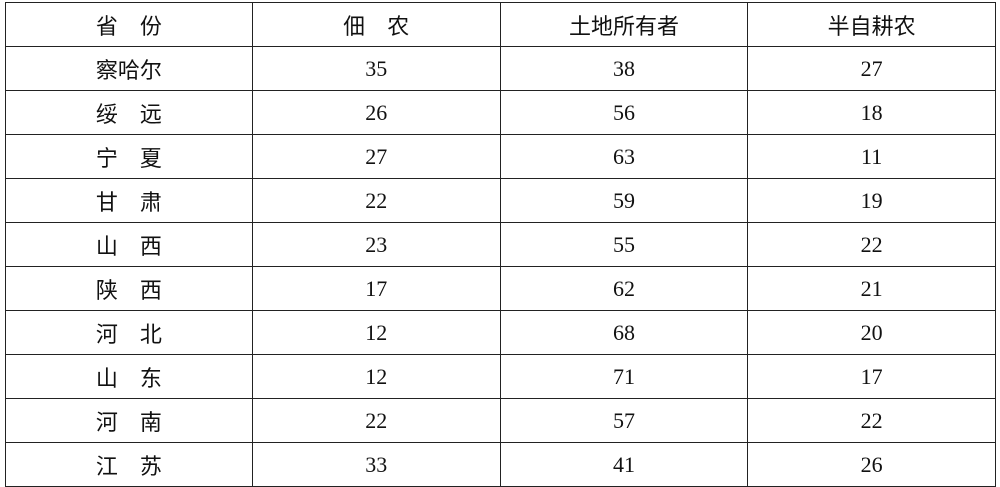  What do you see at coordinates (624, 112) in the screenshot?
I see `landowner-cell: 56` at bounding box center [624, 112].